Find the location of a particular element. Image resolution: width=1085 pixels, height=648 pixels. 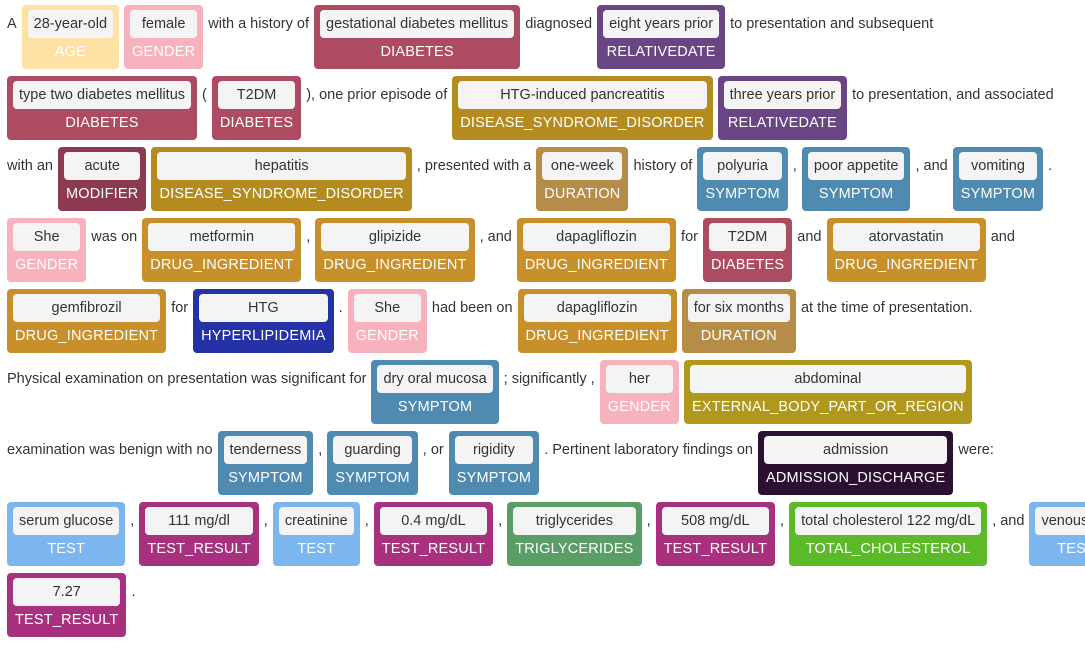

entity-text: total cholesterol 122 mg/dL is located at coordinates (888, 521).